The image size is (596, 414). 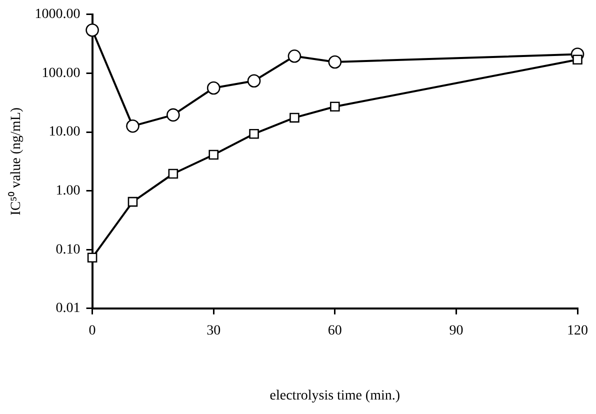 I want to click on x-tick-label: 90, so click(x=456, y=330).